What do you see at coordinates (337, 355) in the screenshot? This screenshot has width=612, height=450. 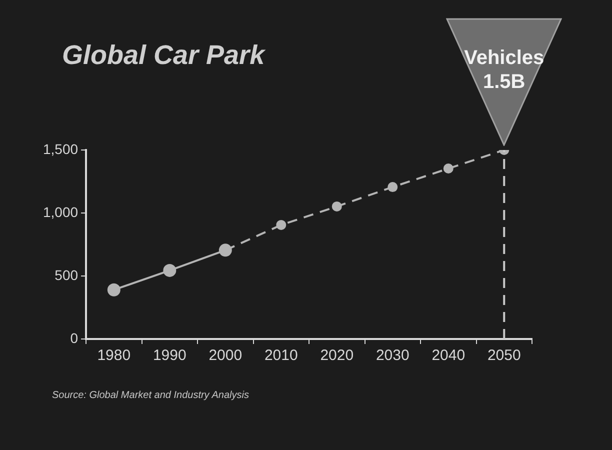 I see `x-tick-label: 2020` at bounding box center [337, 355].